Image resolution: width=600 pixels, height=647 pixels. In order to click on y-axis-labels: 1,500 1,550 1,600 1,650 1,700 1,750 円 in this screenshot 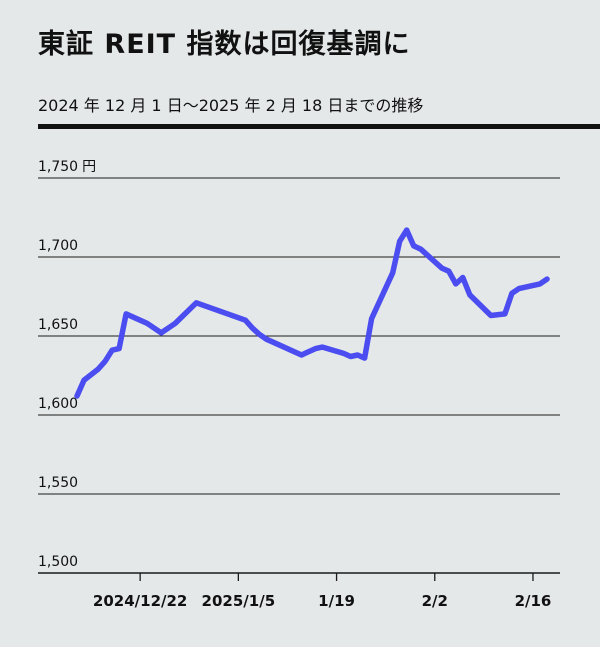, I will do `click(67, 364)`.